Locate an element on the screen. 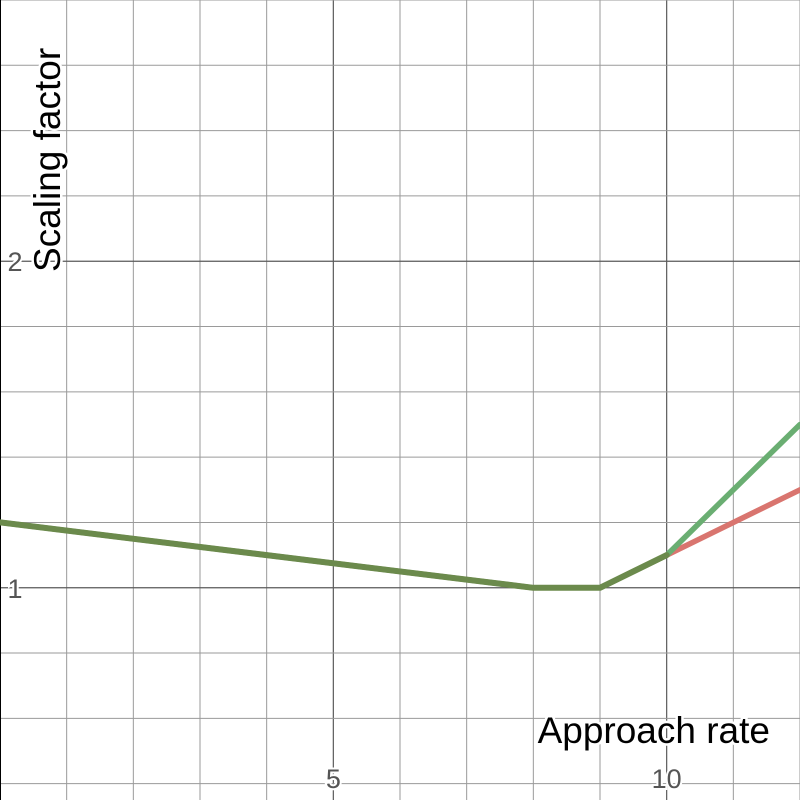 This screenshot has height=800, width=800. x-axis-label: Approach rate is located at coordinates (654, 730).